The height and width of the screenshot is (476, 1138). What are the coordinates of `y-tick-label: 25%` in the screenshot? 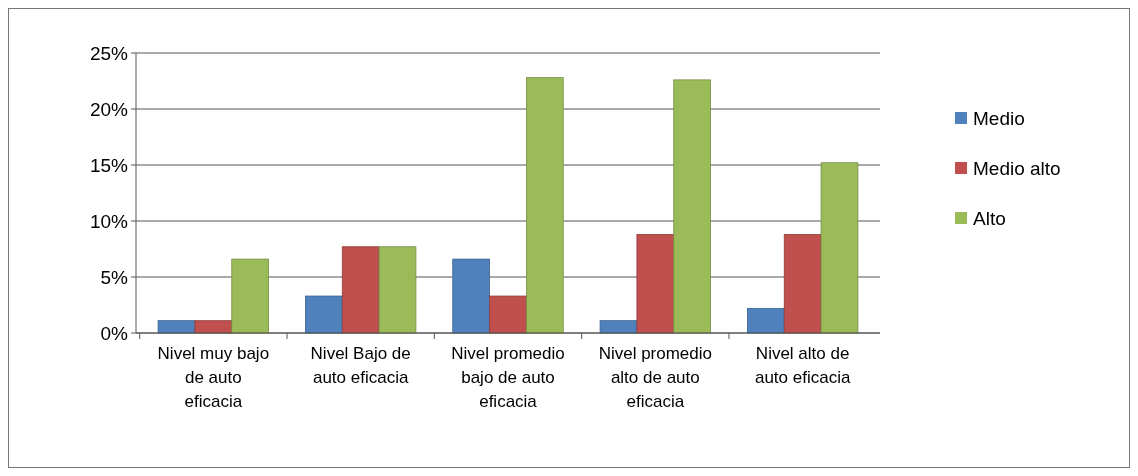 It's located at (109, 53).